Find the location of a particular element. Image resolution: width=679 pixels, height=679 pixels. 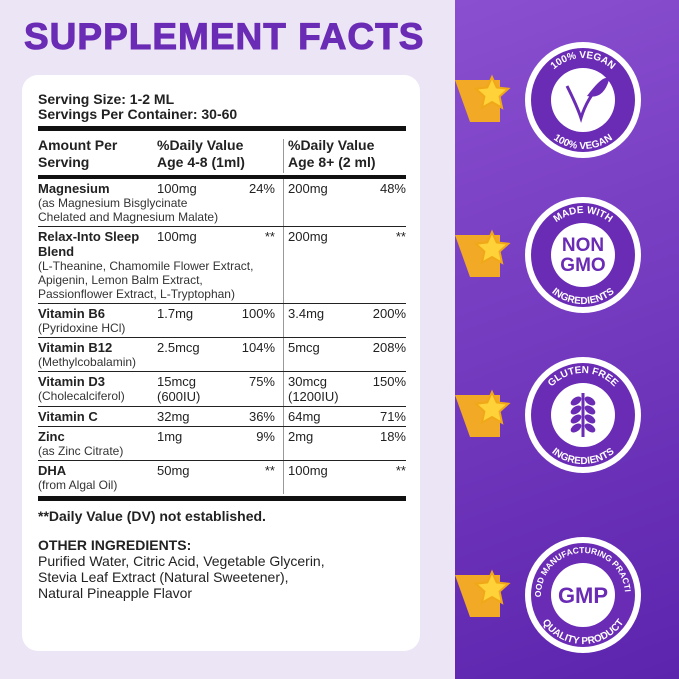

nutrient-source-line: (Methylcobalamin) is located at coordinates (87, 362).